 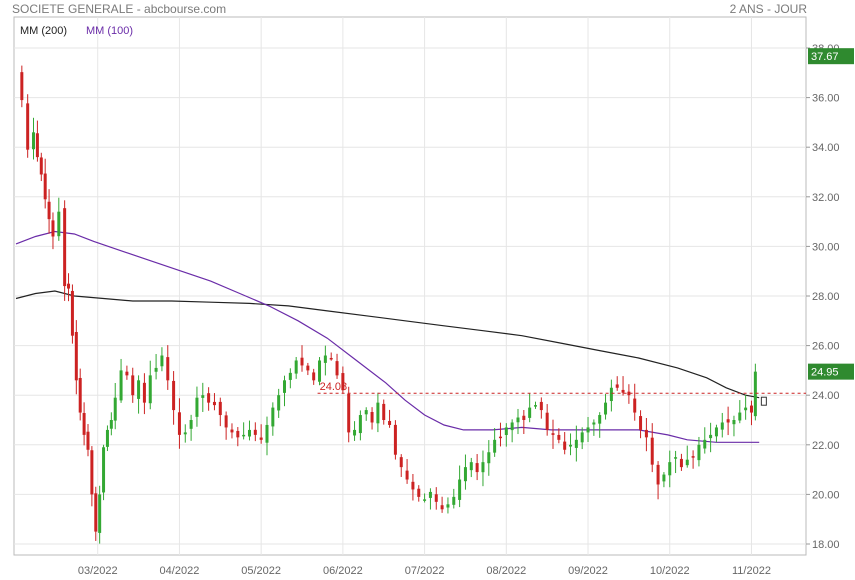 I want to click on x-tick-label: 05/2022, so click(x=261, y=571).